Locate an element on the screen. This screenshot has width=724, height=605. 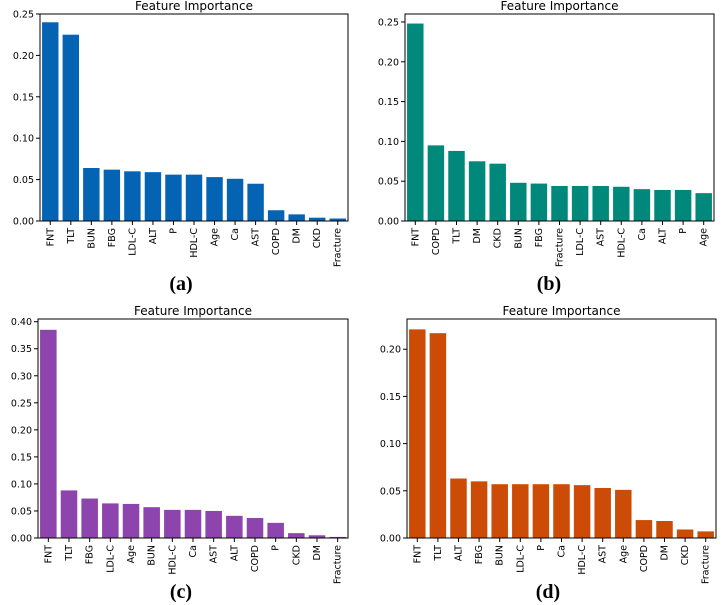
y-tick-label: 0.40 is located at coordinates (21, 322).